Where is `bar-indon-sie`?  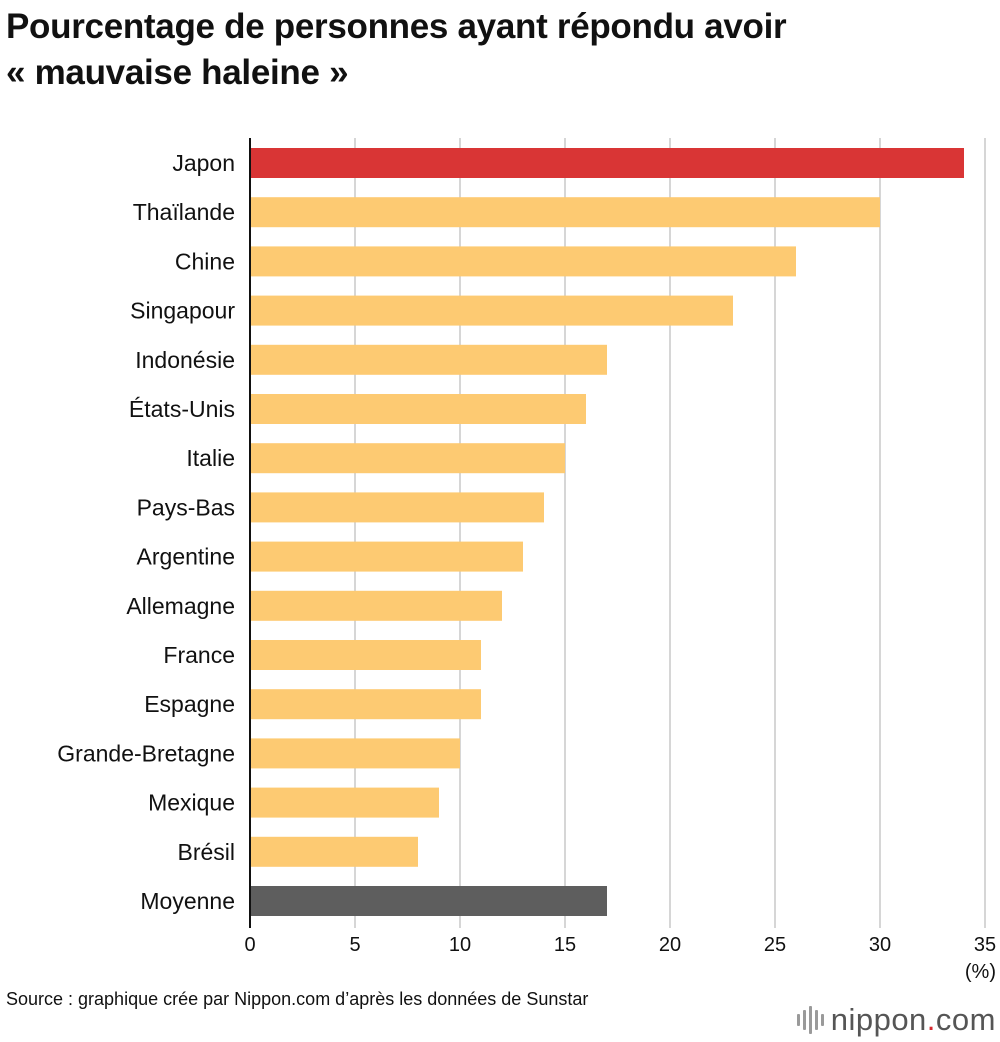
bar-indon-sie is located at coordinates (428, 359).